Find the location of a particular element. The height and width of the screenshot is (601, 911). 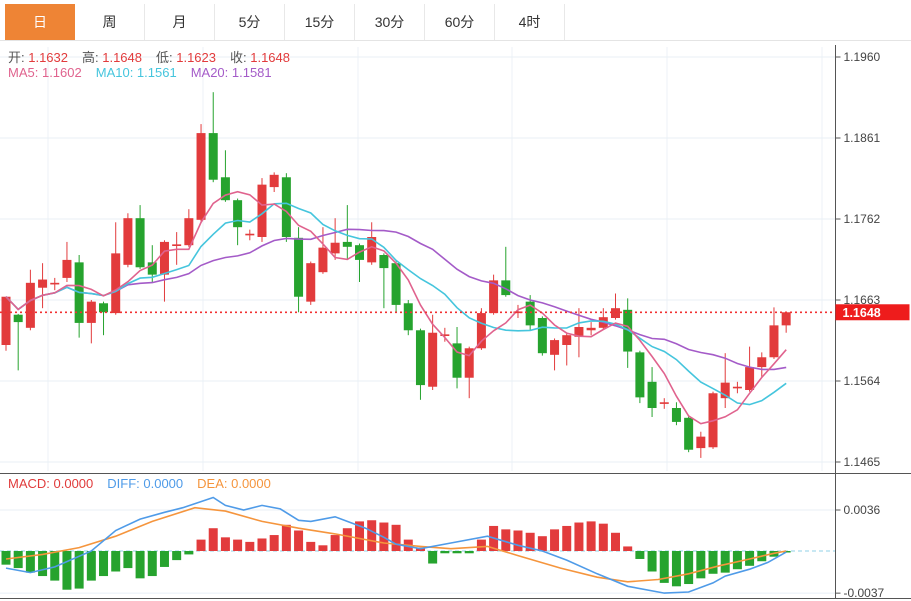

diff-line is located at coordinates (396, 545).